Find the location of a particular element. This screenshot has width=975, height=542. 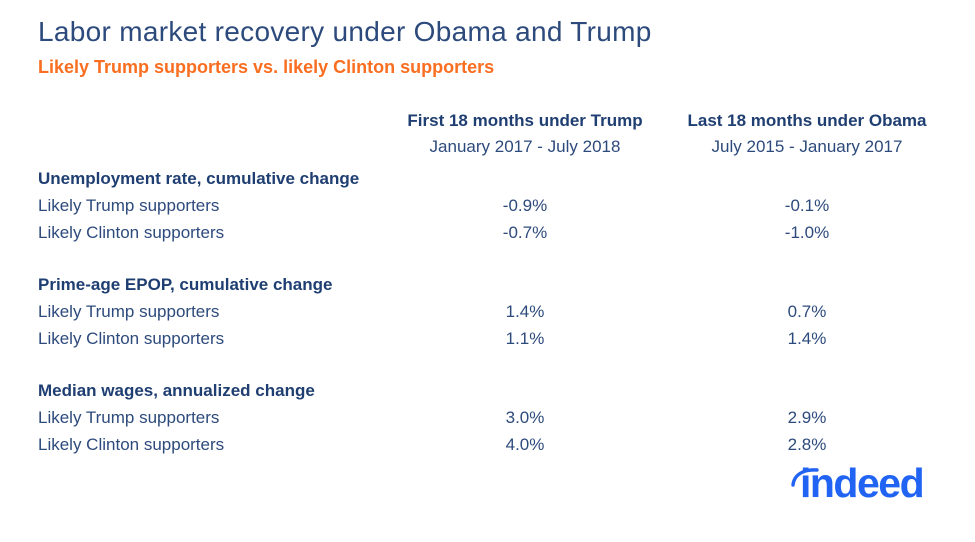

table-row: Likely Clinton supporters 1.1% 1.4% is located at coordinates (485, 338).